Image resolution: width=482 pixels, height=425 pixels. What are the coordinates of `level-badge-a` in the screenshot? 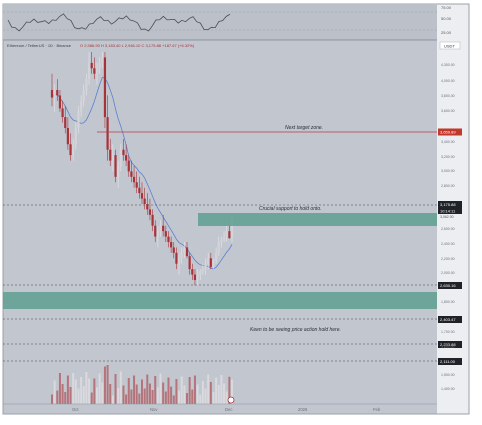 It's located at (450, 285).